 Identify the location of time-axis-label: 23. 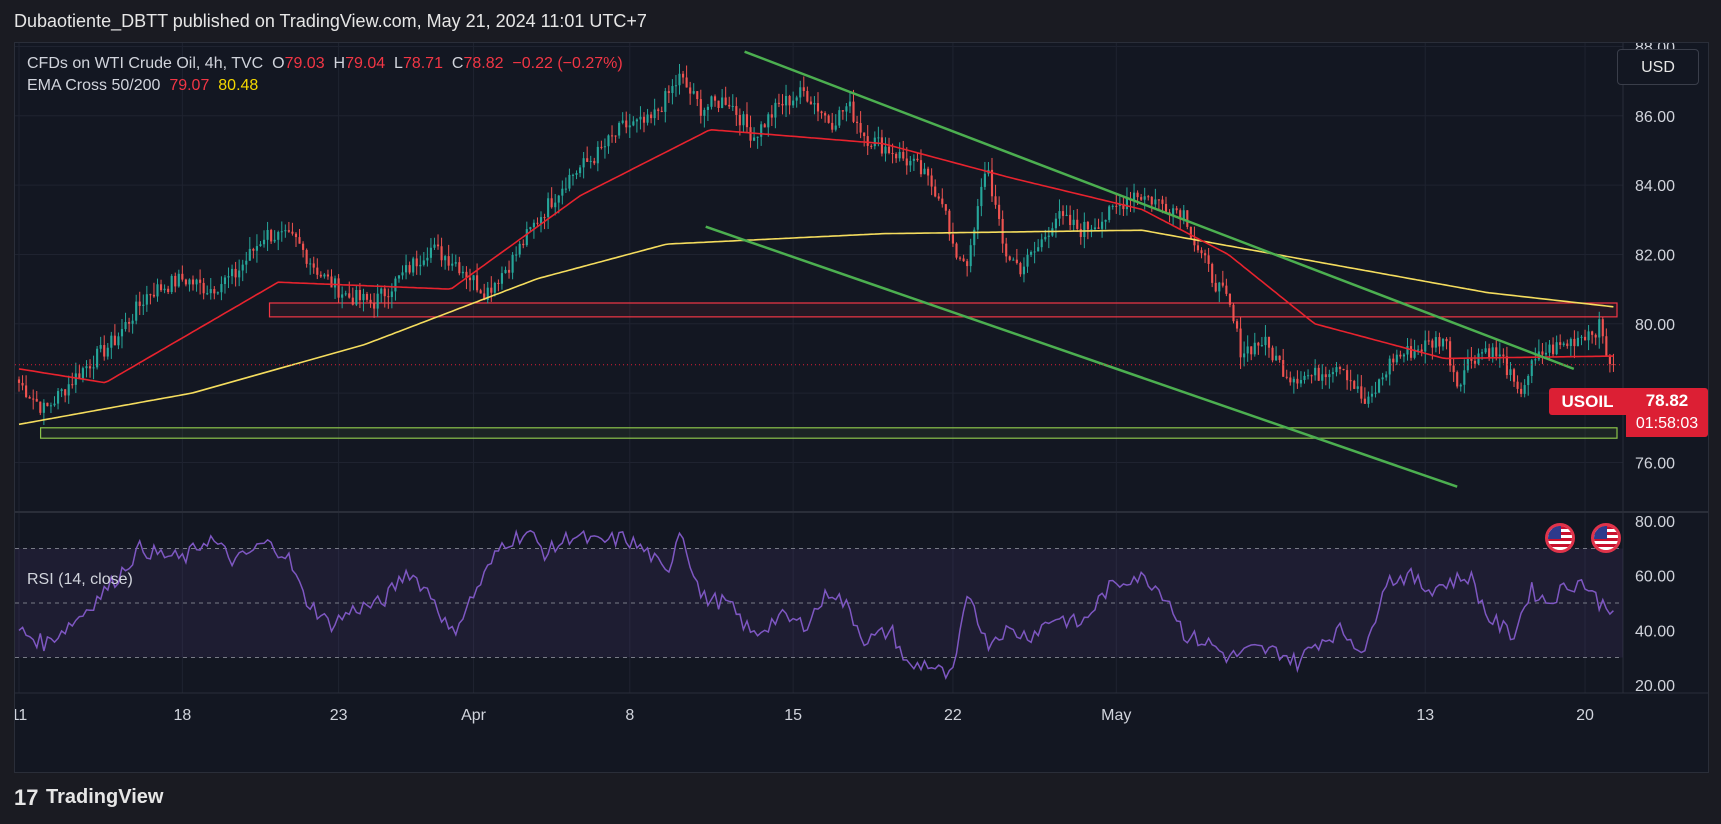
(339, 715).